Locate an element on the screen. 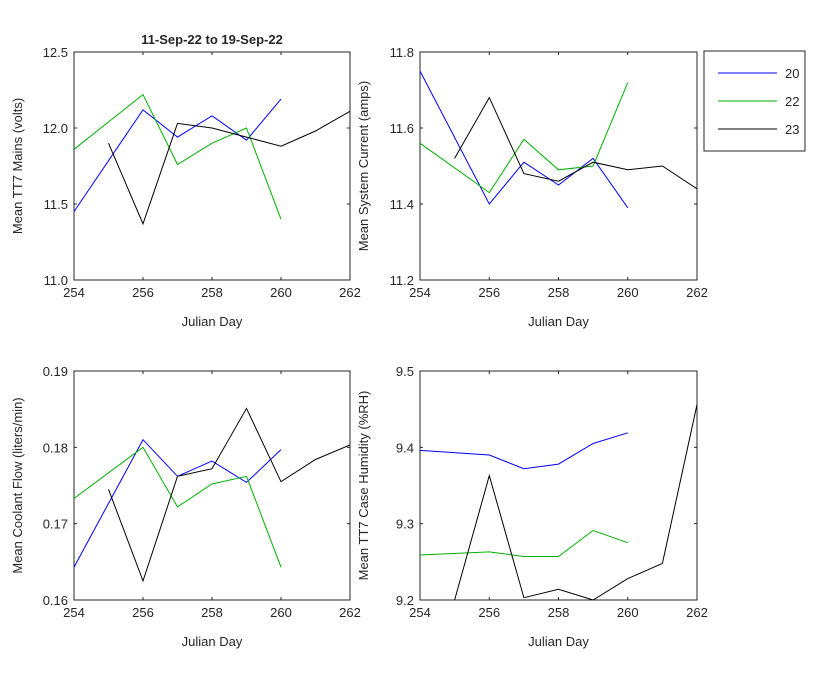  y-tick-label: 11.8 is located at coordinates (402, 52).